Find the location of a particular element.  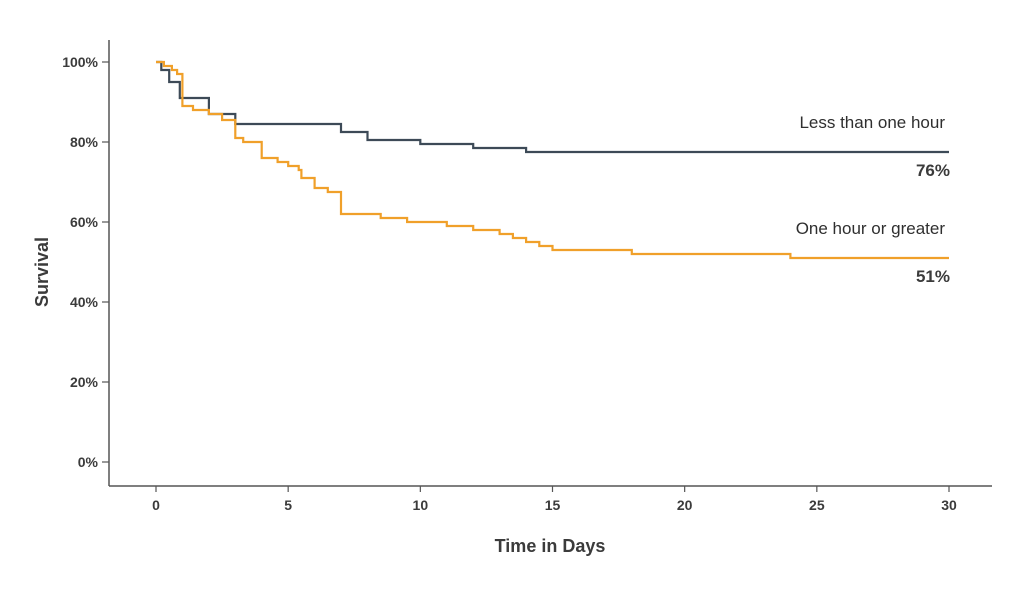

x-tick-label: 20 is located at coordinates (685, 505).